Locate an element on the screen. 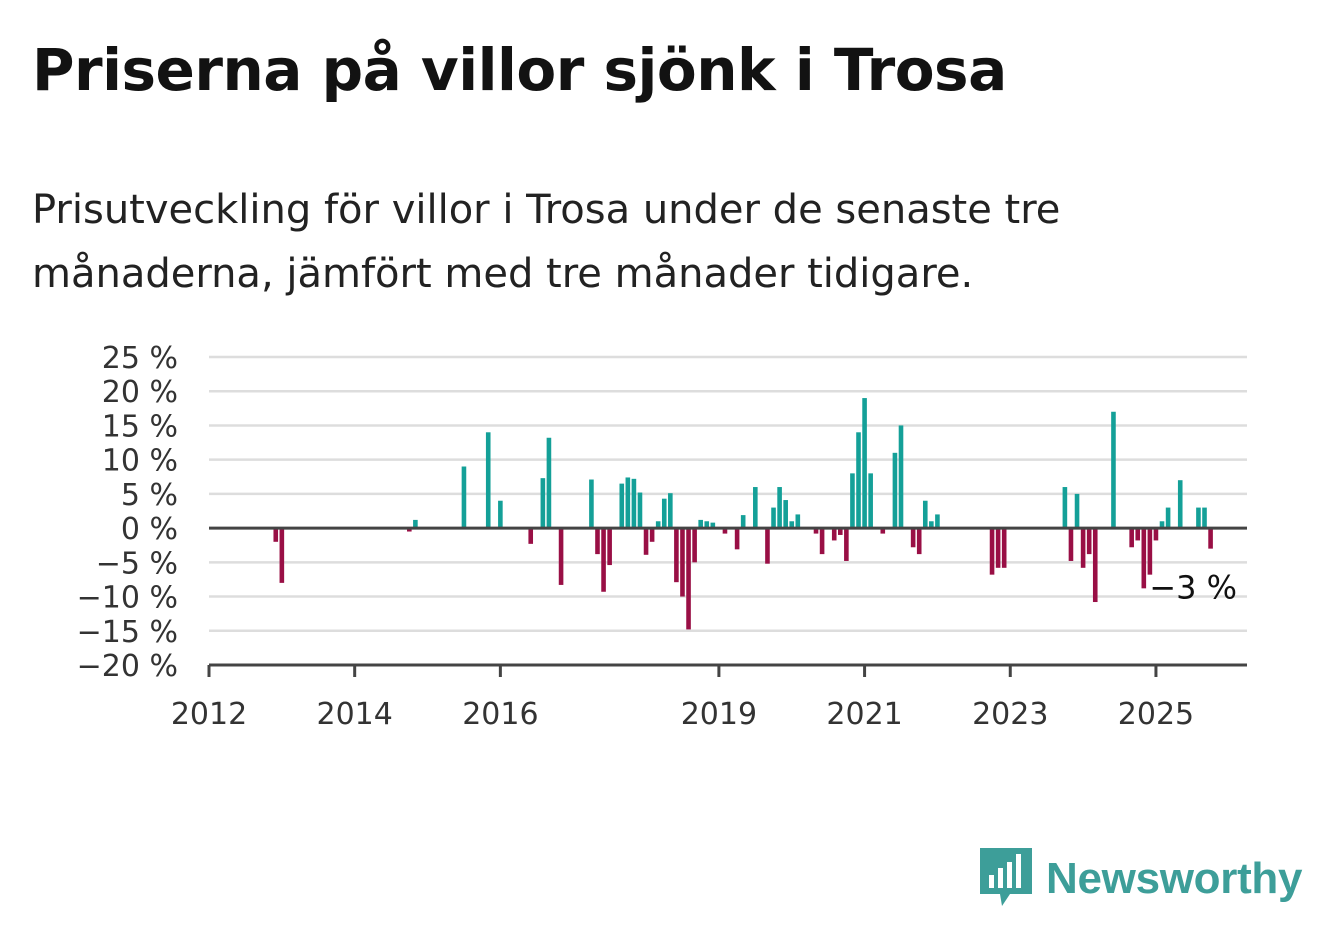  x-tick-label: 2016 is located at coordinates (500, 714).